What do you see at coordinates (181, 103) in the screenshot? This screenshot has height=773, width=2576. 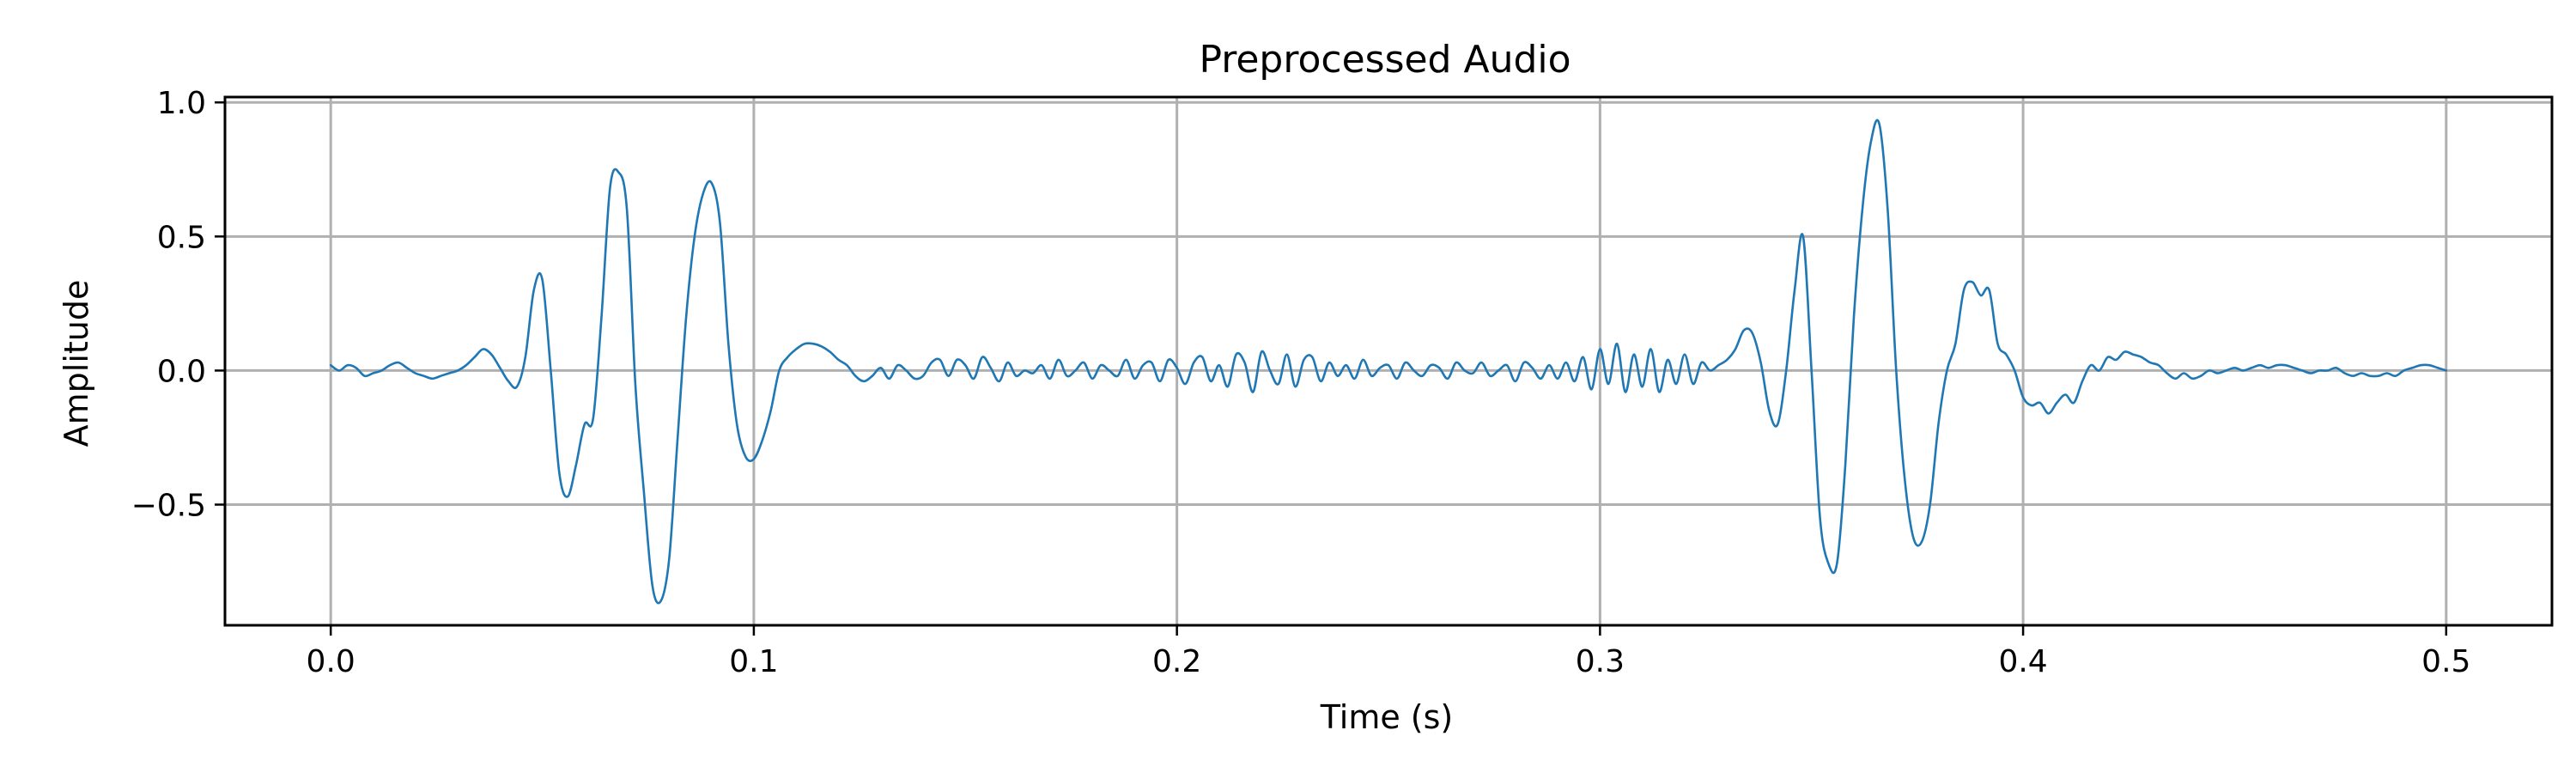 I see `y-tick-label: 1.0` at bounding box center [181, 103].